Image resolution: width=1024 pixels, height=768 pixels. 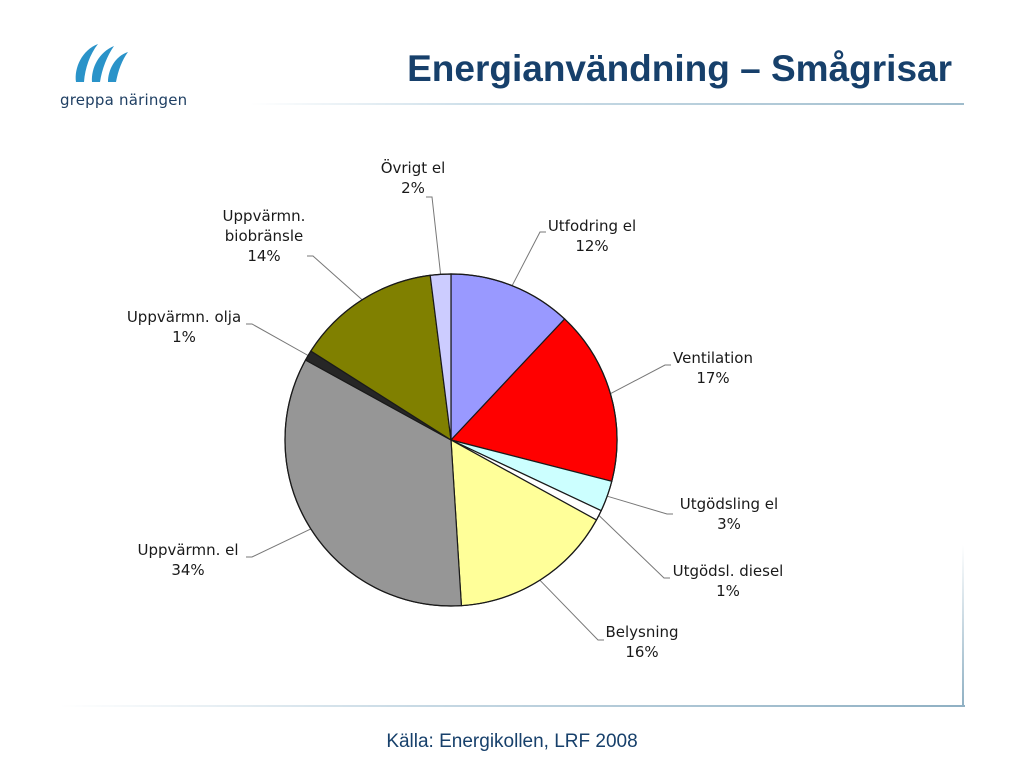 I want to click on page-title: Energianvändning – Smågrisar, so click(x=679, y=68).